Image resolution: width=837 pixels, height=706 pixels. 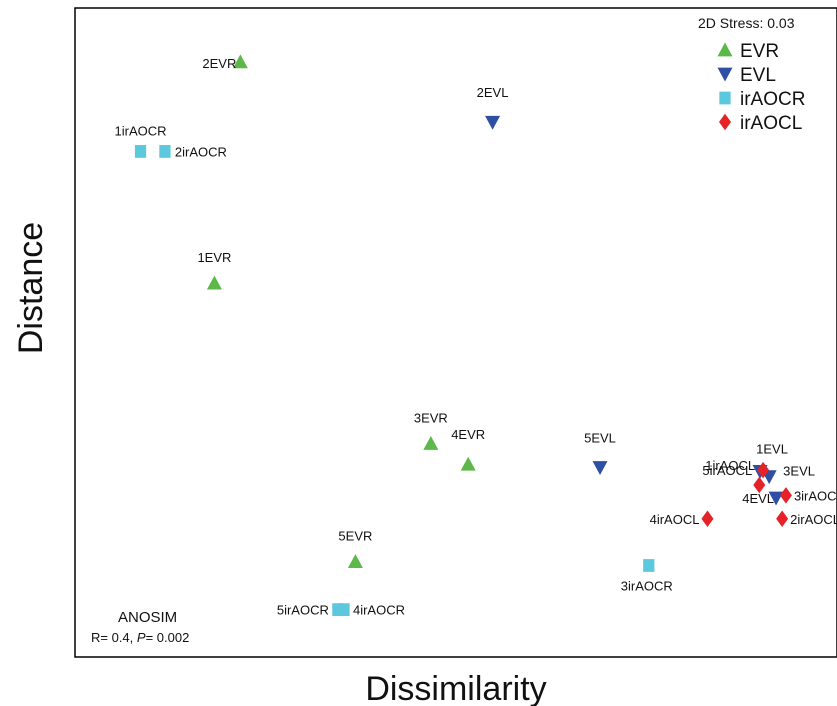 What do you see at coordinates (214, 257) in the screenshot?
I see `point-label-1evr: 1EVR` at bounding box center [214, 257].